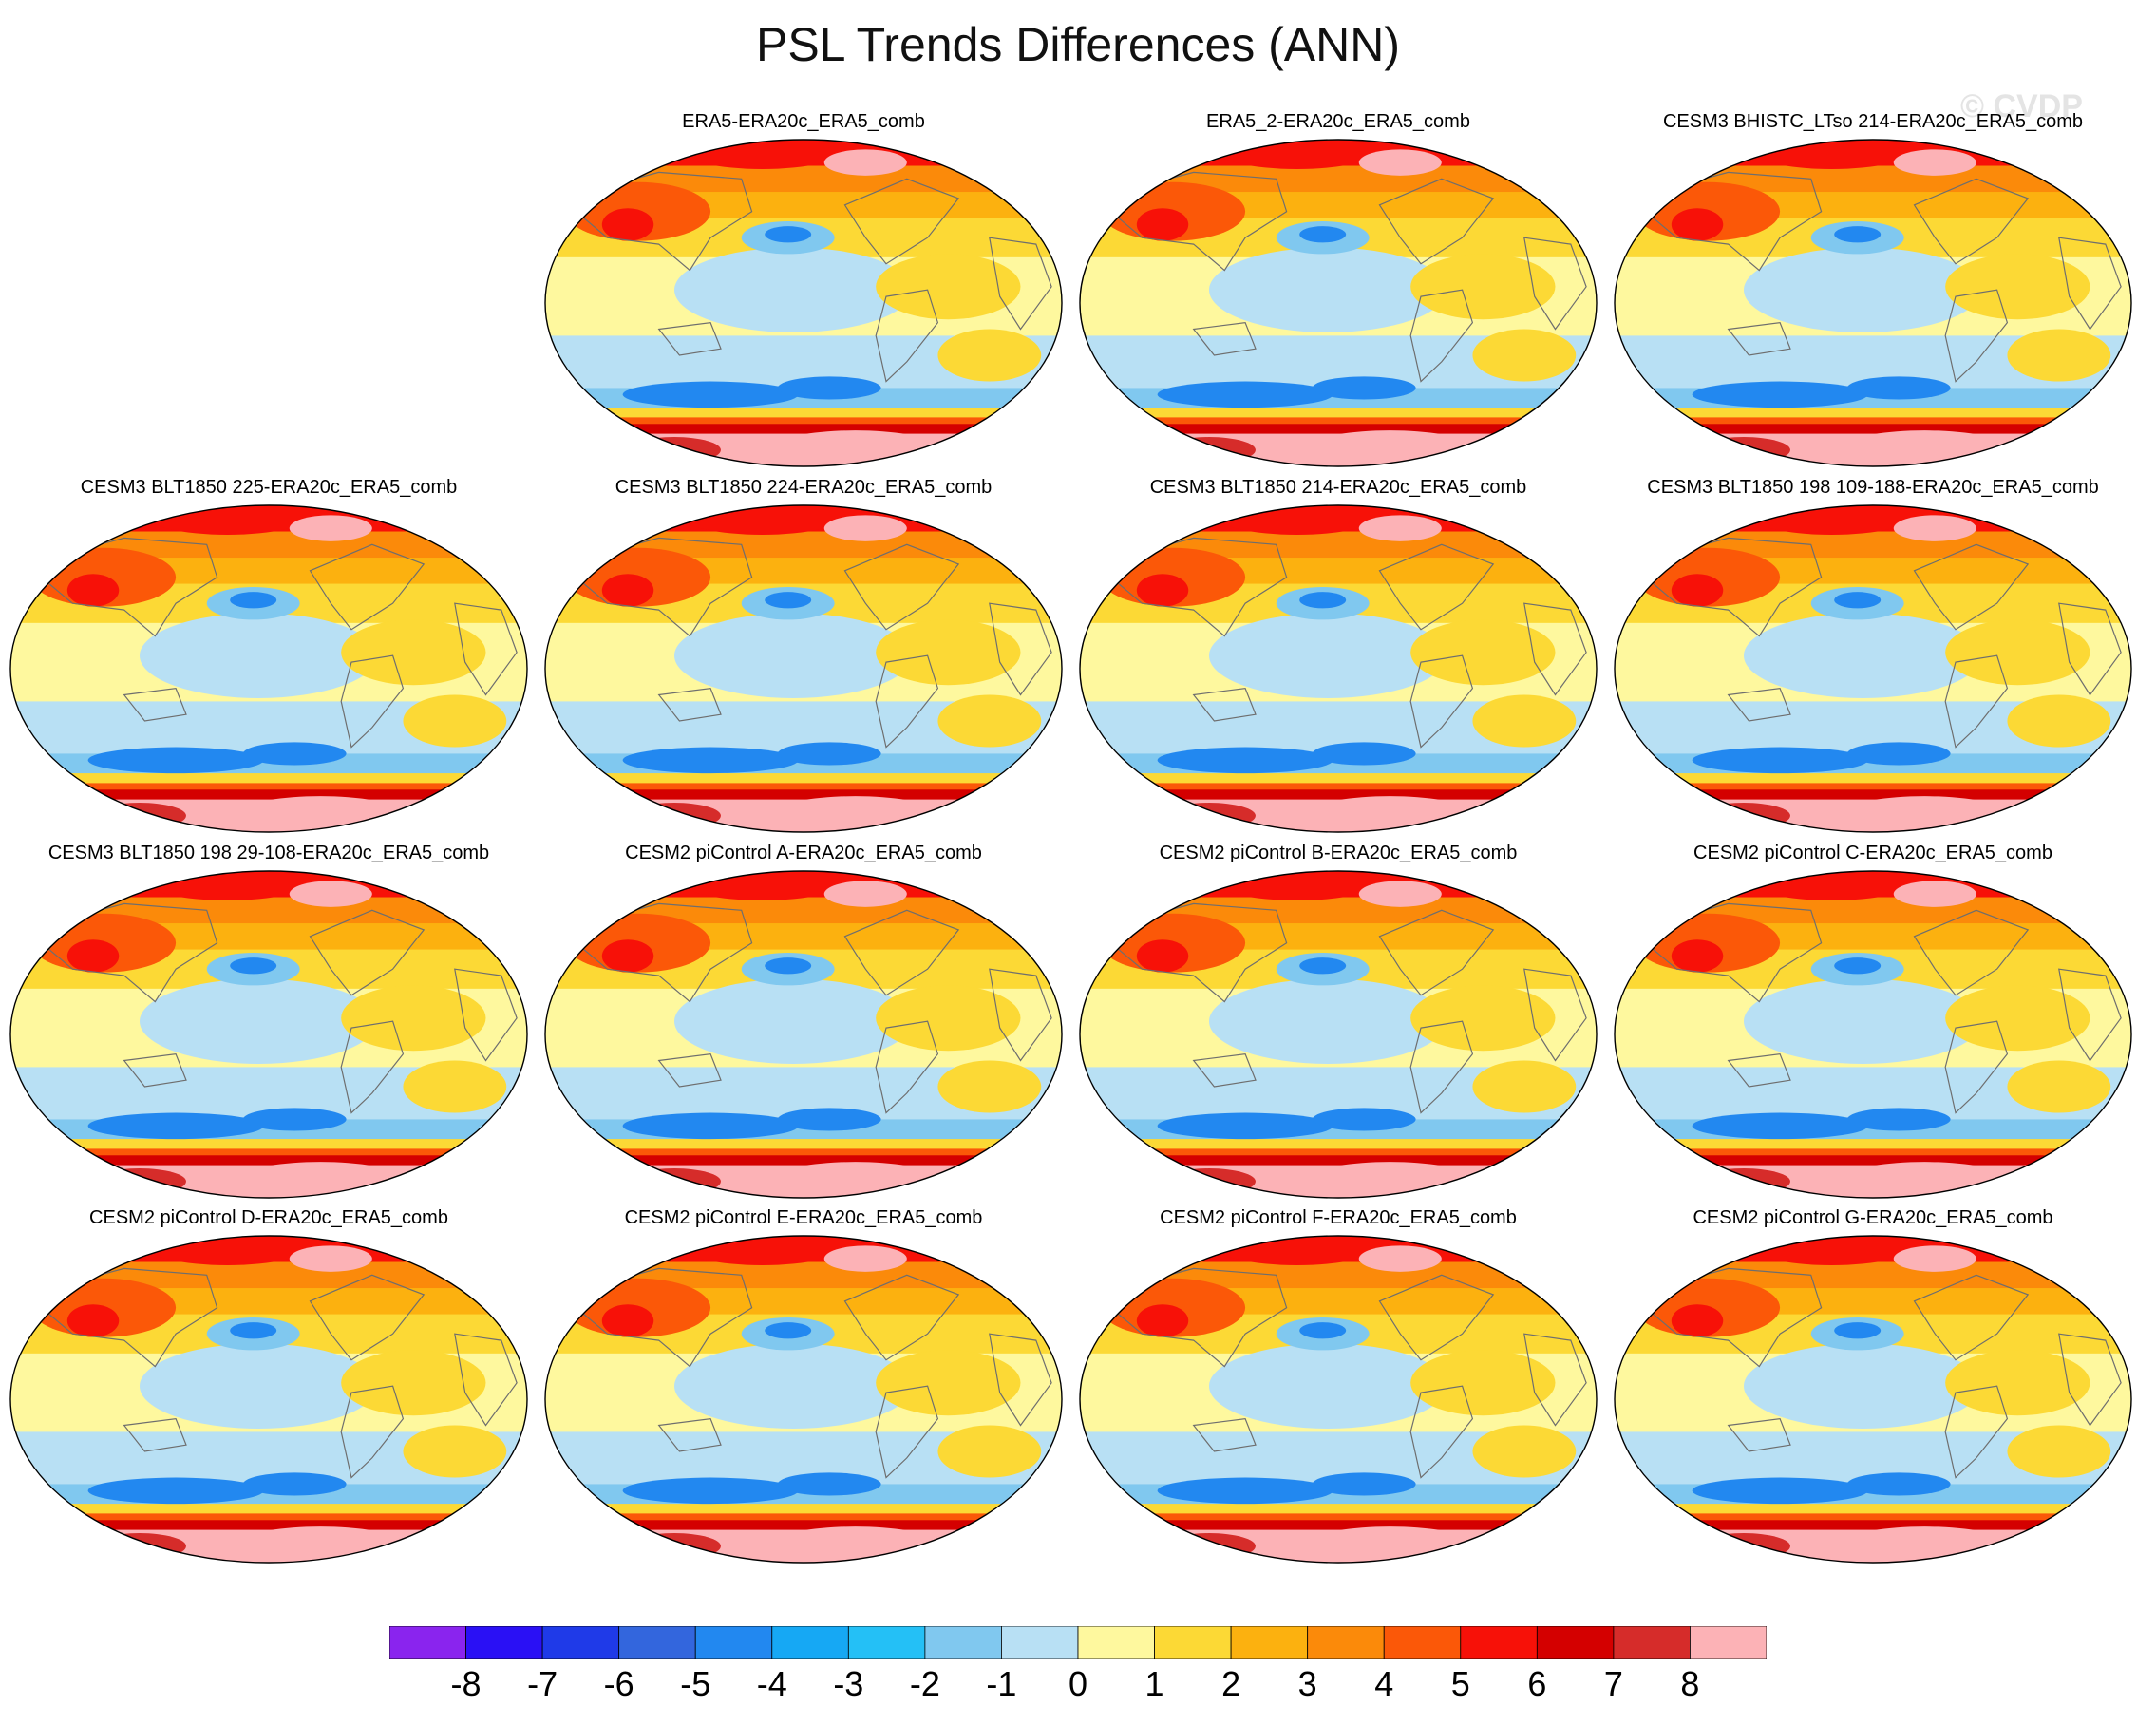 The image size is (2156, 1725). Describe the element at coordinates (2022, 106) in the screenshot. I see `watermark: © CVDP` at that location.